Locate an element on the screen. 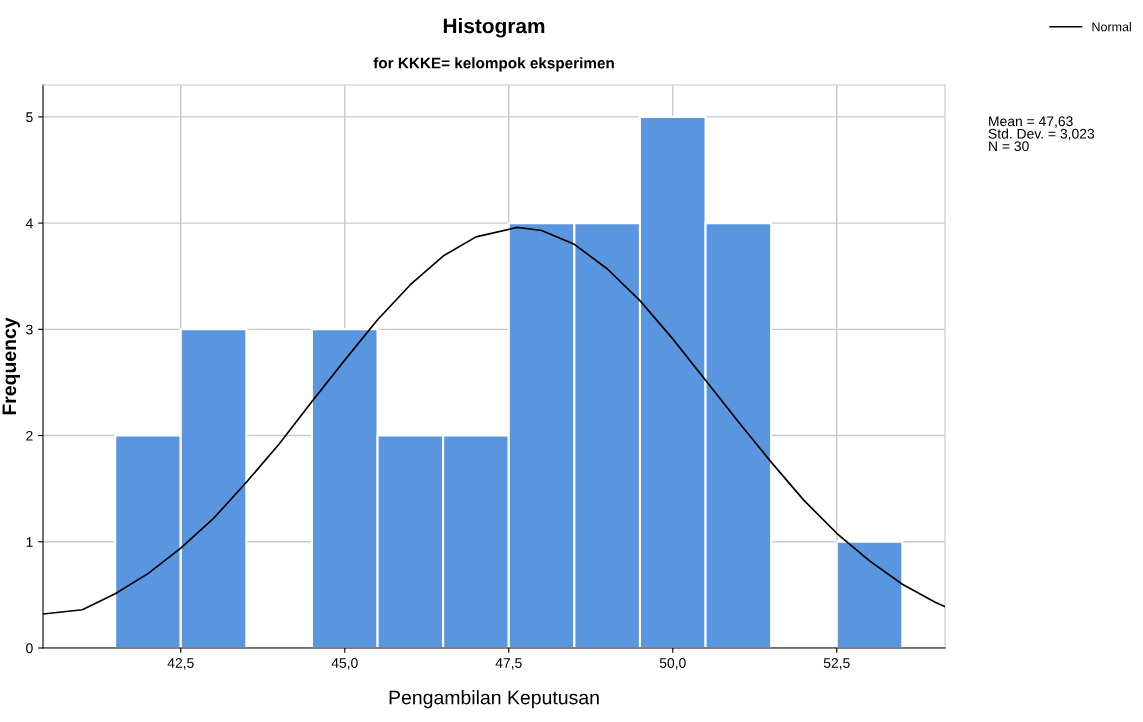 The image size is (1143, 722). y-tick-label: 5 is located at coordinates (29, 117).